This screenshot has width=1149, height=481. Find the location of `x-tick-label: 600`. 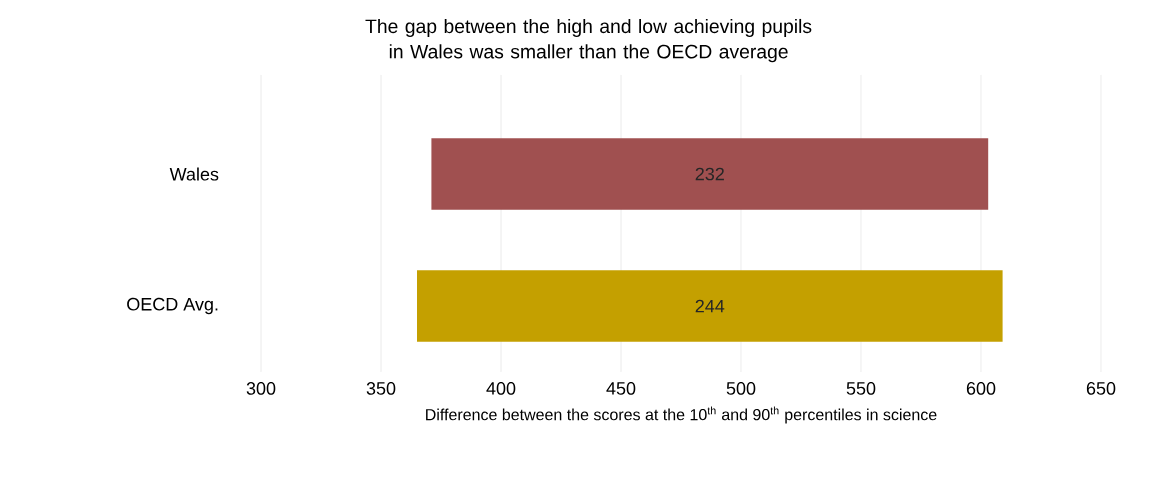

x-tick-label: 600 is located at coordinates (981, 388).